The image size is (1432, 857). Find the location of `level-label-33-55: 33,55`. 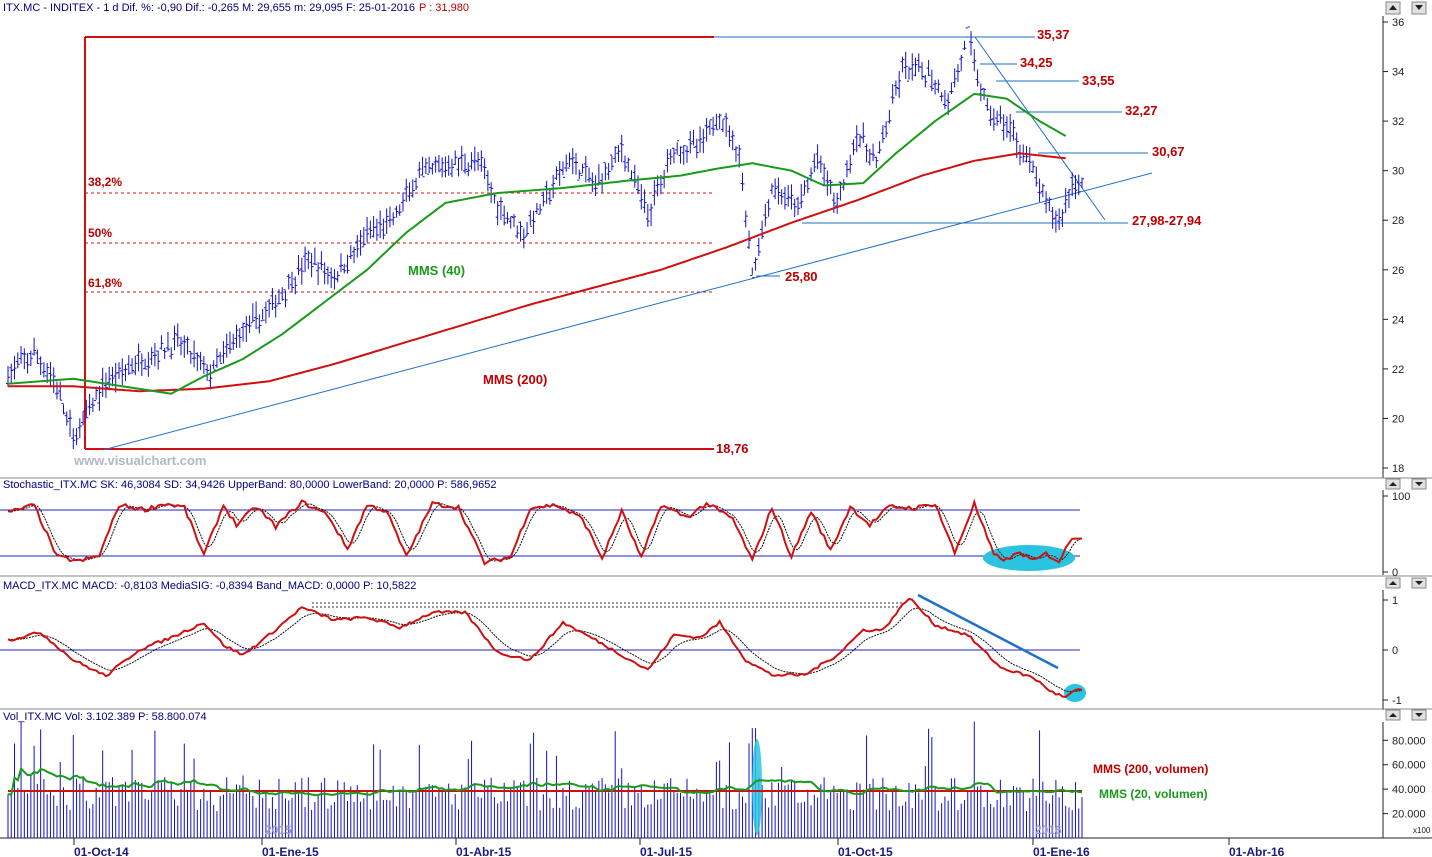

level-label-33-55: 33,55 is located at coordinates (1098, 80).